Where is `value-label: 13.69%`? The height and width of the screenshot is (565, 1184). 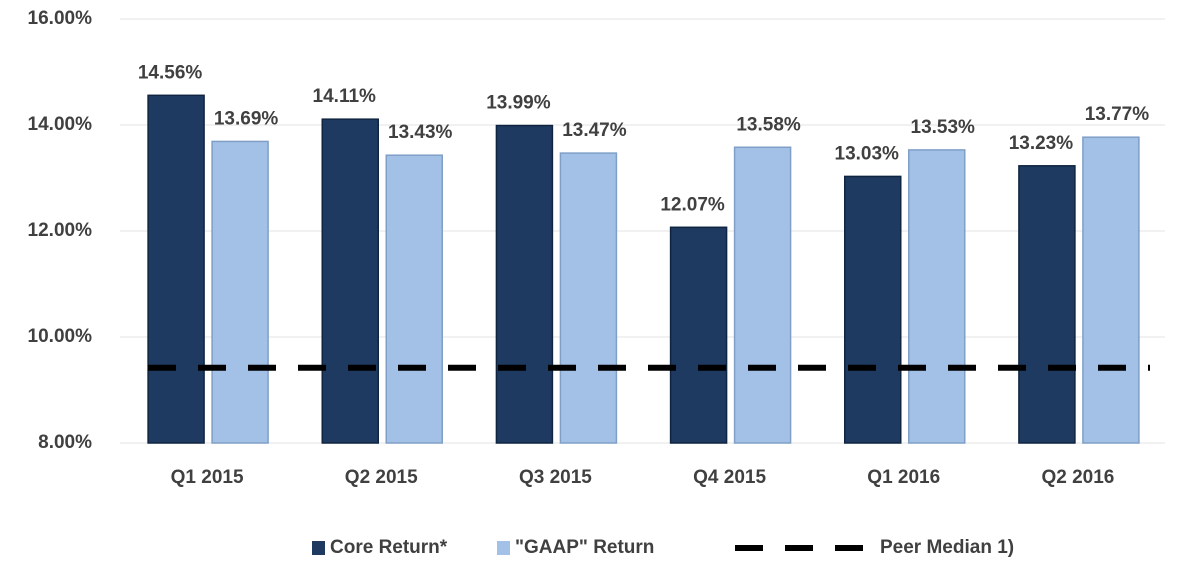 value-label: 13.69% is located at coordinates (246, 118).